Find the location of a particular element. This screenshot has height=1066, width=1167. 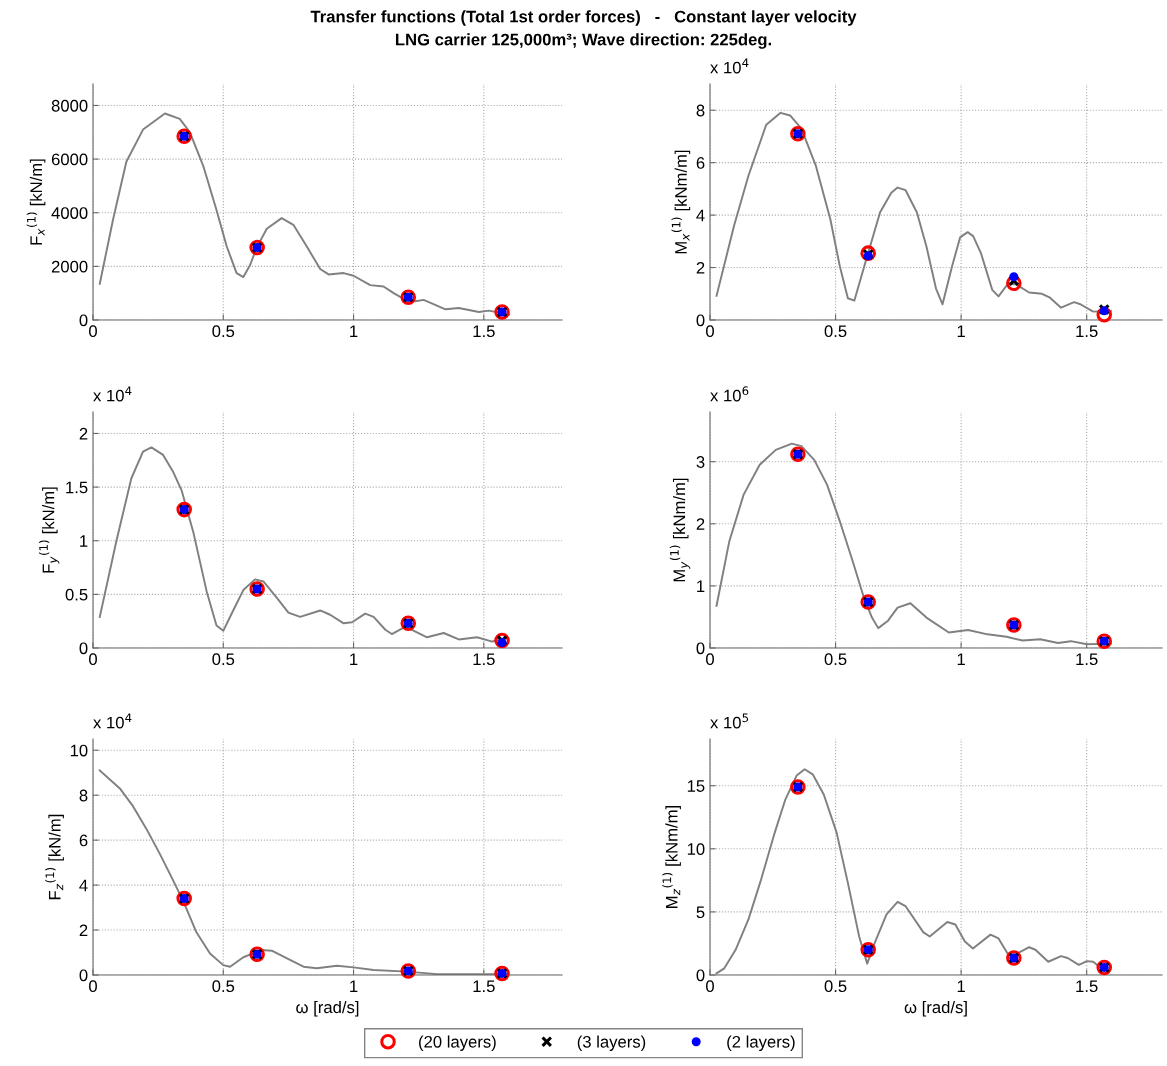

y-tick-label: 1.5 is located at coordinates (77, 487).